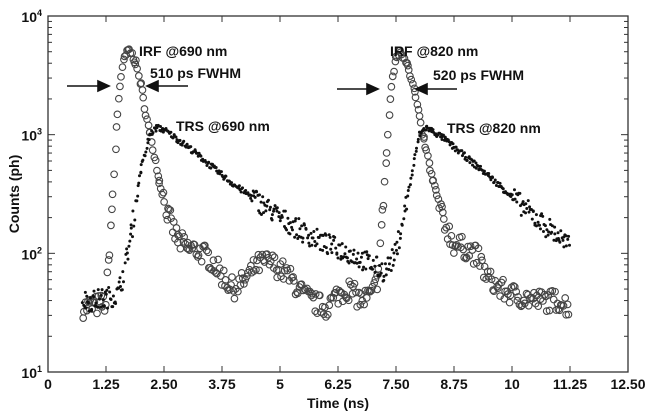 The image size is (650, 419). What do you see at coordinates (627, 384) in the screenshot?
I see `x-tick-label: 12.50` at bounding box center [627, 384].